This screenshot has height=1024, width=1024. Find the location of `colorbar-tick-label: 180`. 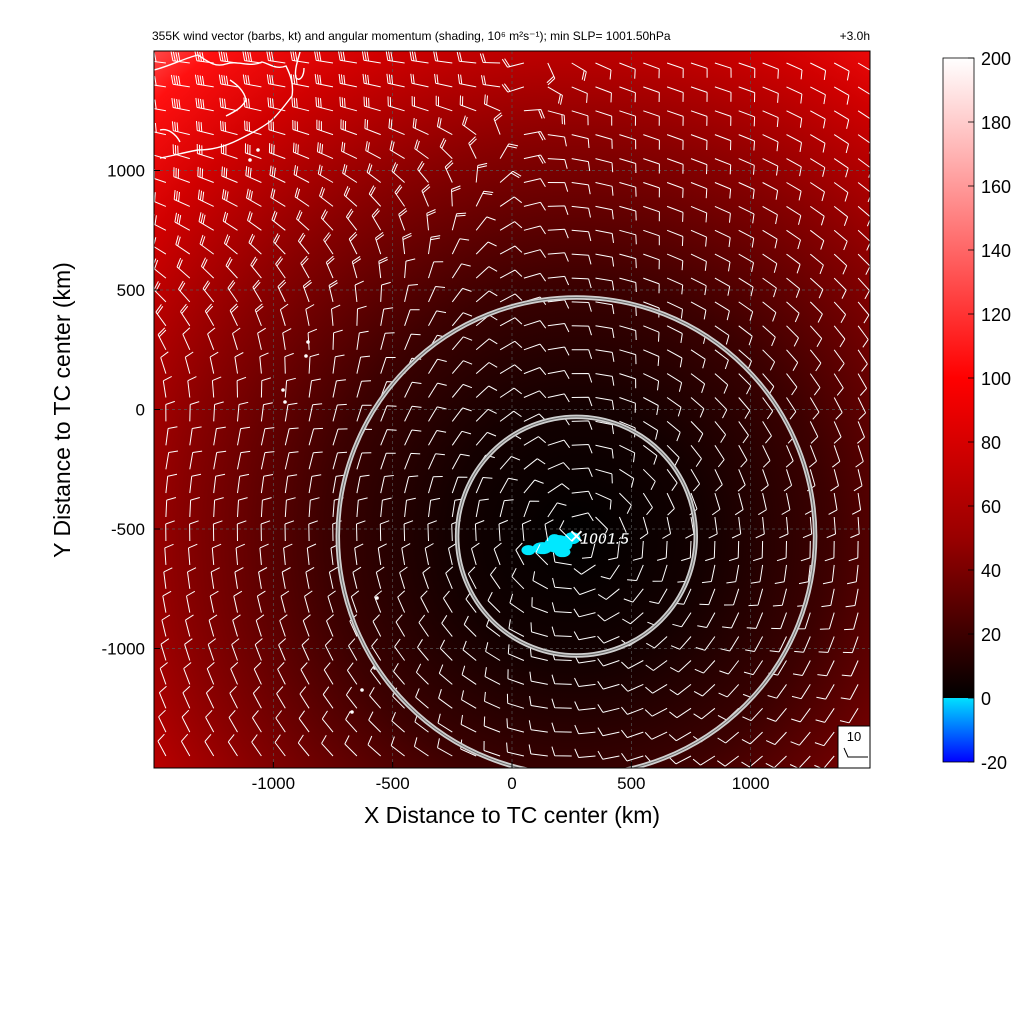

colorbar-tick-label: 180 is located at coordinates (996, 123).